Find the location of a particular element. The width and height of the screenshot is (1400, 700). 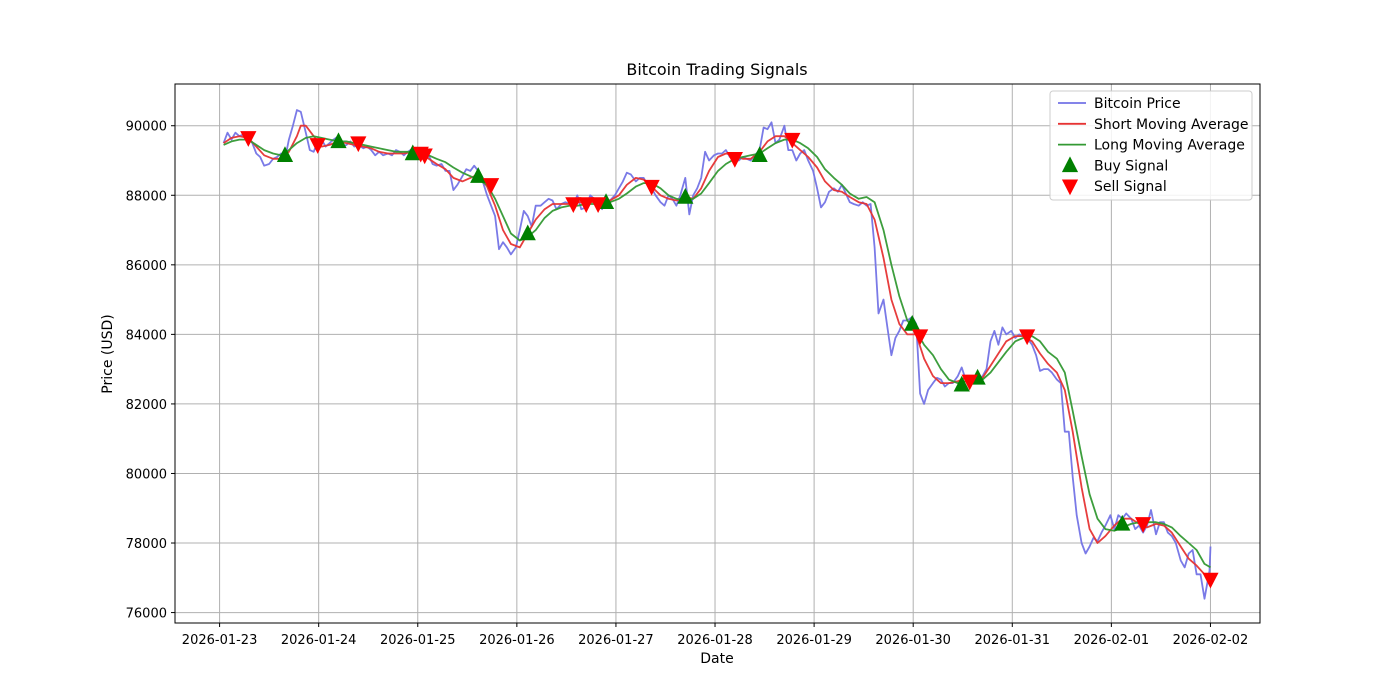

y-tick-label: 84000 is located at coordinates (146, 335).